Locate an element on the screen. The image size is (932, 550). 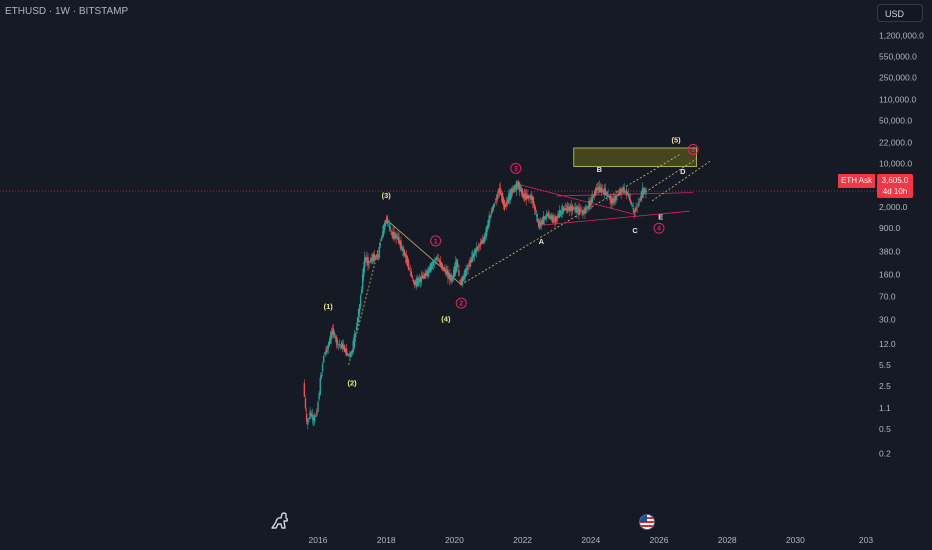
time-tick-label: 2022 is located at coordinates (522, 540).